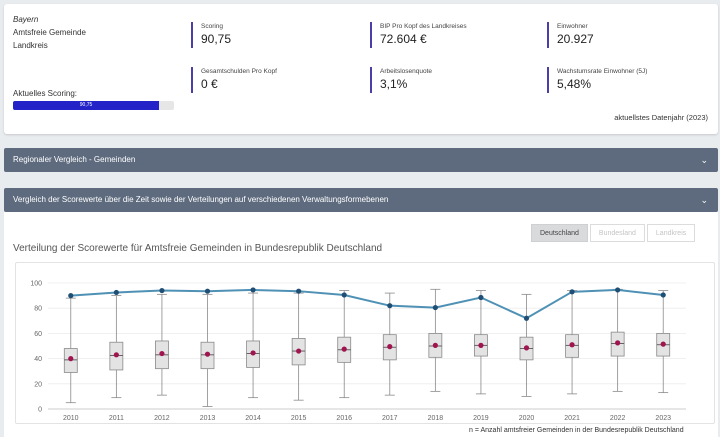 This screenshot has width=720, height=437. What do you see at coordinates (671, 233) in the screenshot?
I see `tab-landkreis: Landkreis` at bounding box center [671, 233].